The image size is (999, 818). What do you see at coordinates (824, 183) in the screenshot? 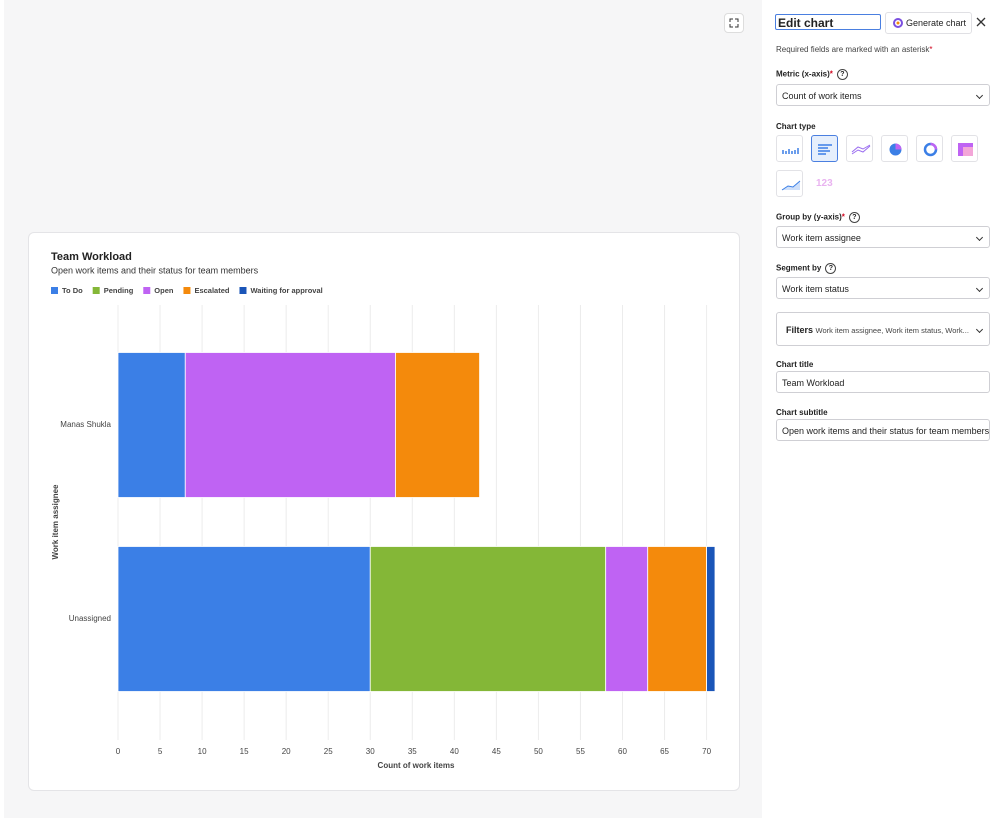
I see `type-number: 123` at bounding box center [824, 183].